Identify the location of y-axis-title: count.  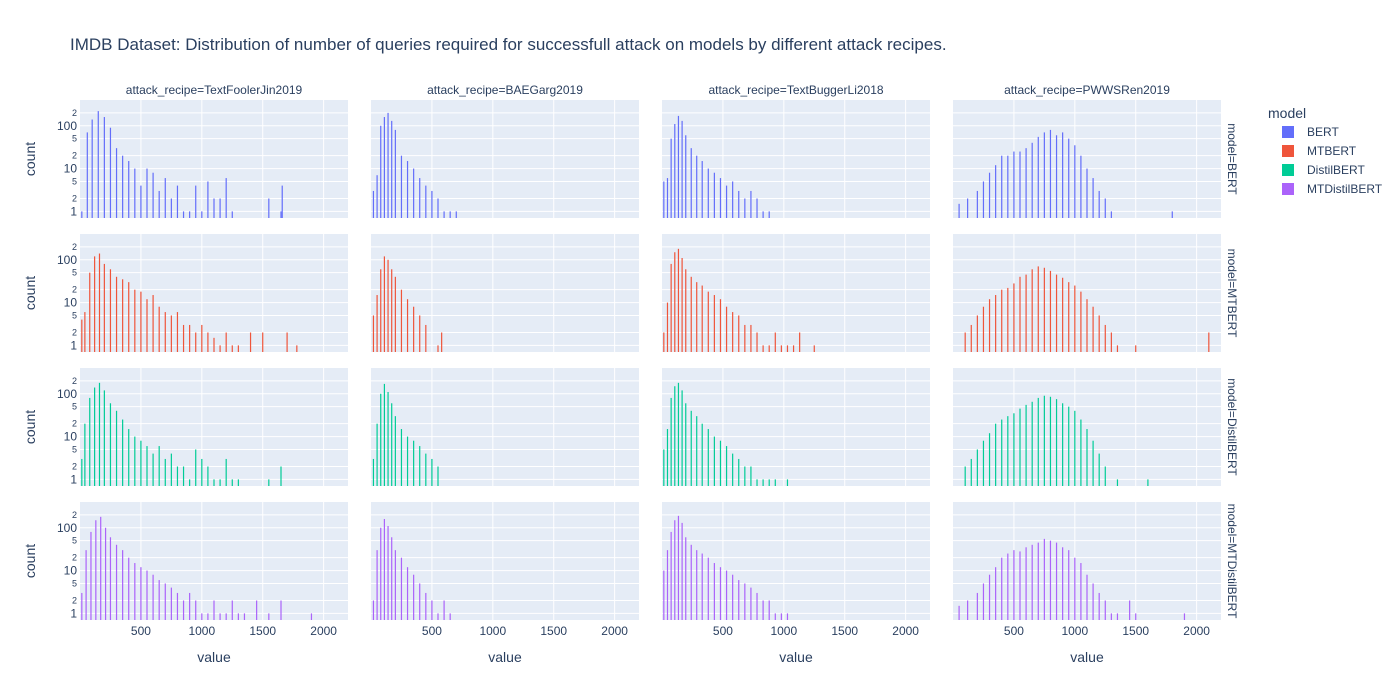
(30, 293).